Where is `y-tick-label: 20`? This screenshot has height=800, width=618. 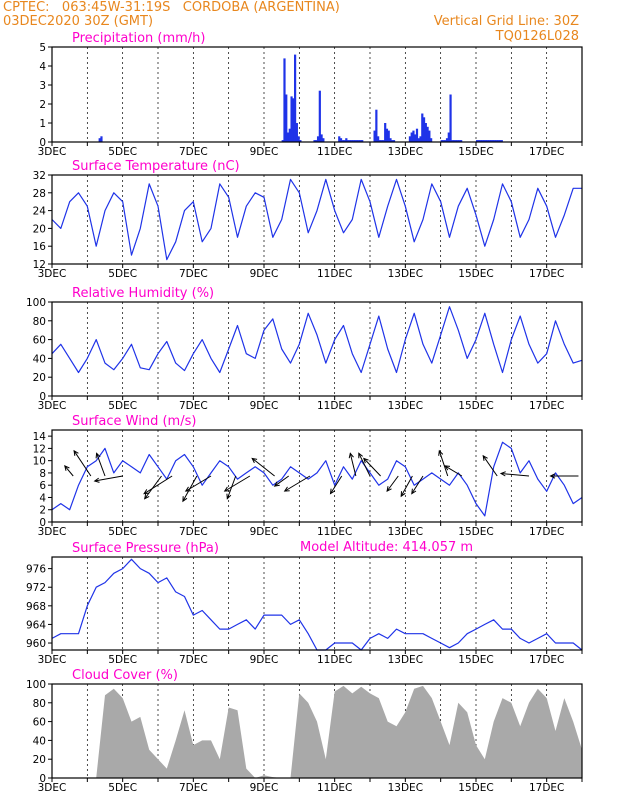
y-tick-label: 20 is located at coordinates (39, 760).